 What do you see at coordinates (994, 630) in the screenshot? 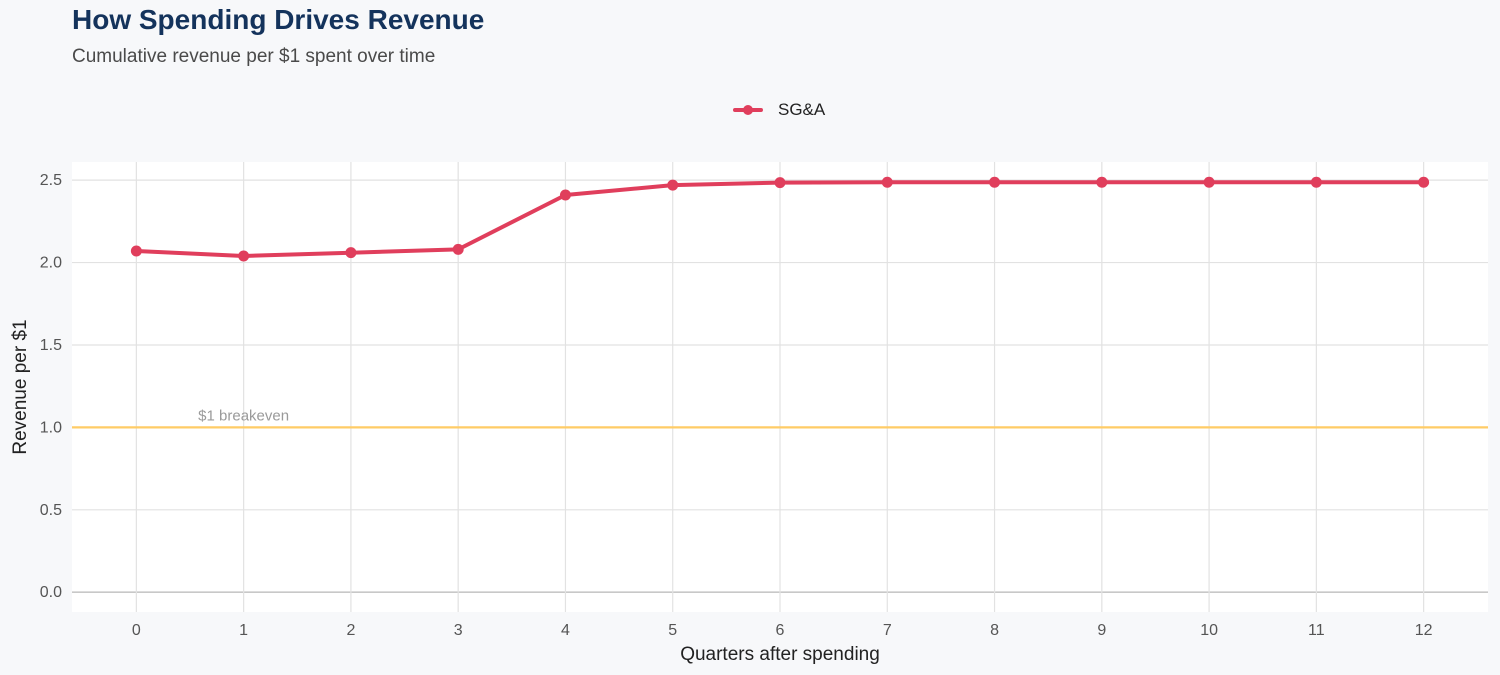
I see `x-tick-label: 8` at bounding box center [994, 630].